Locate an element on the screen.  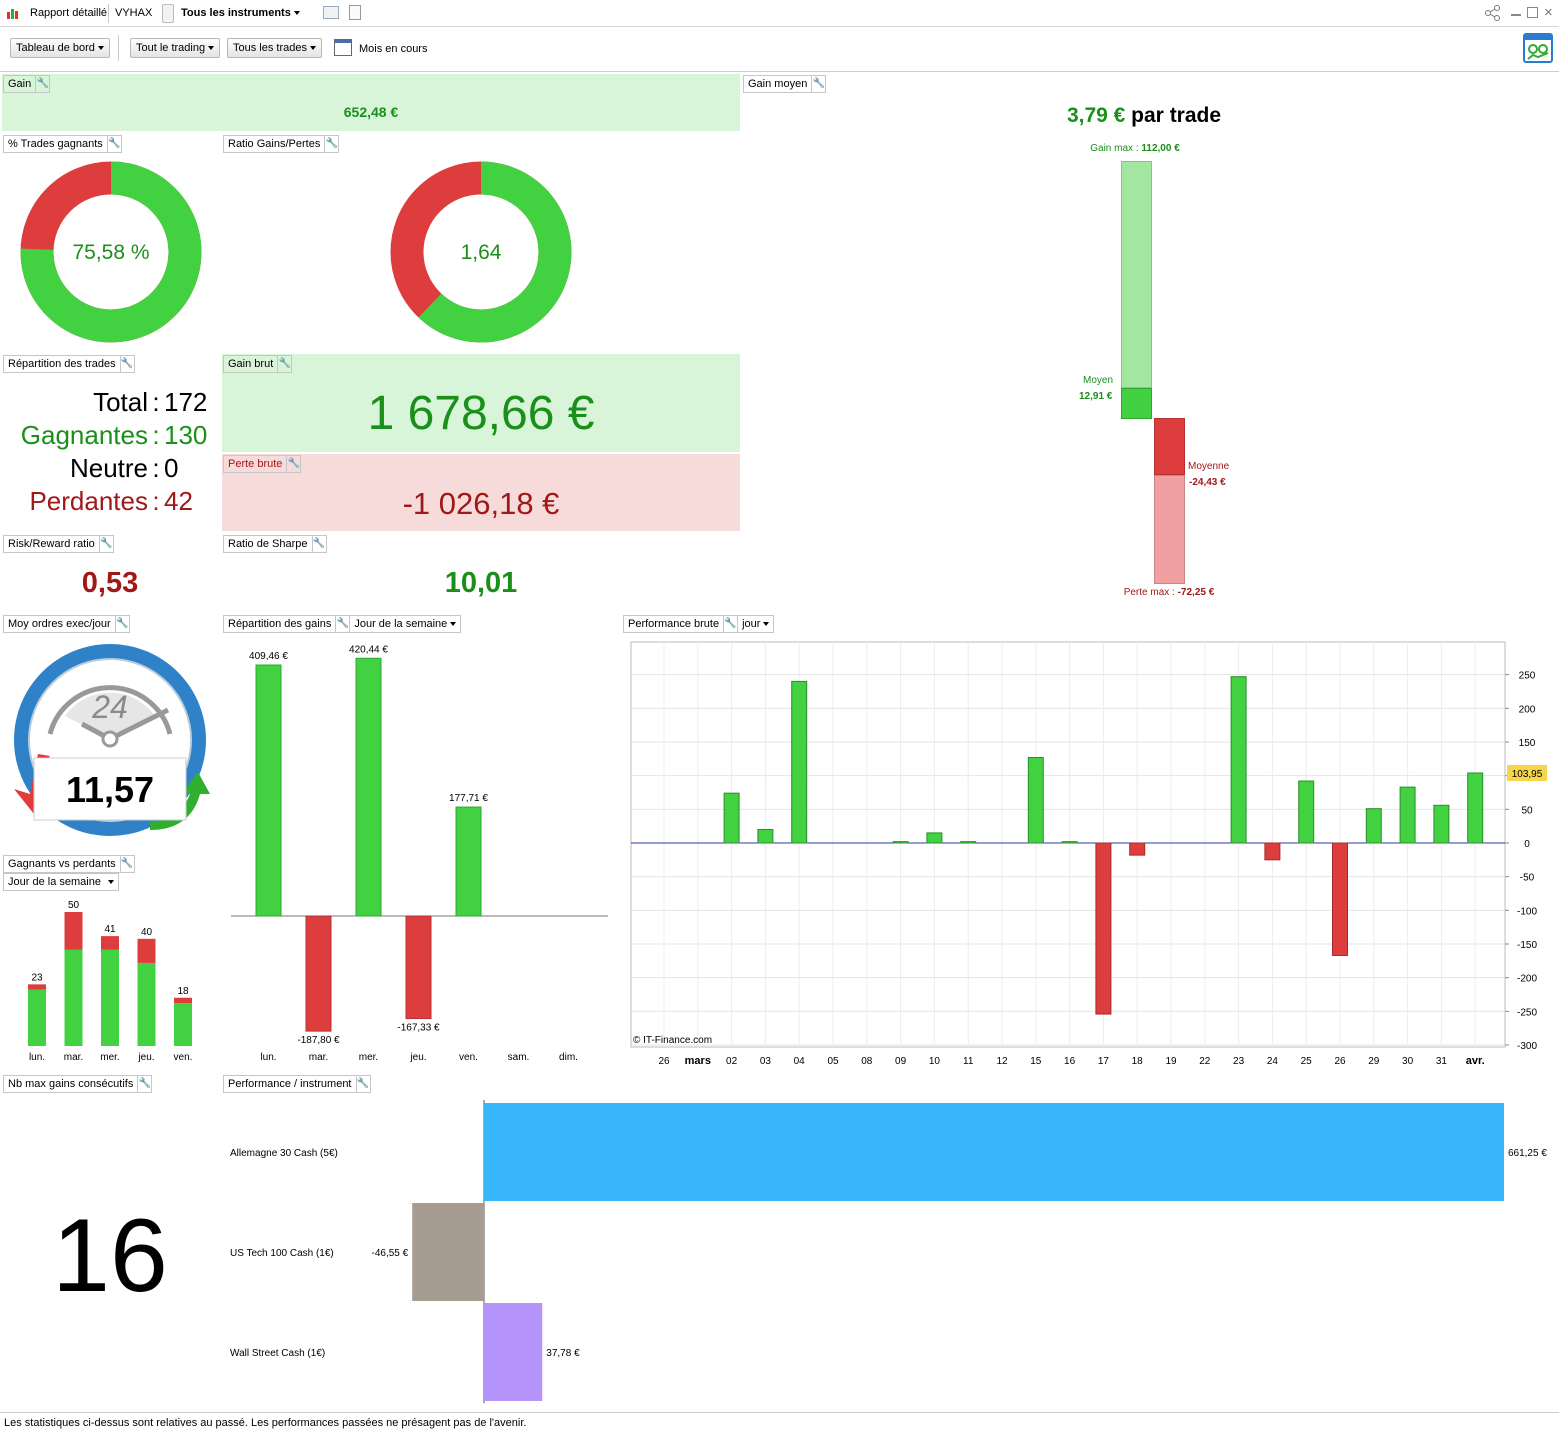
gain-bar is located at coordinates (468, 861).